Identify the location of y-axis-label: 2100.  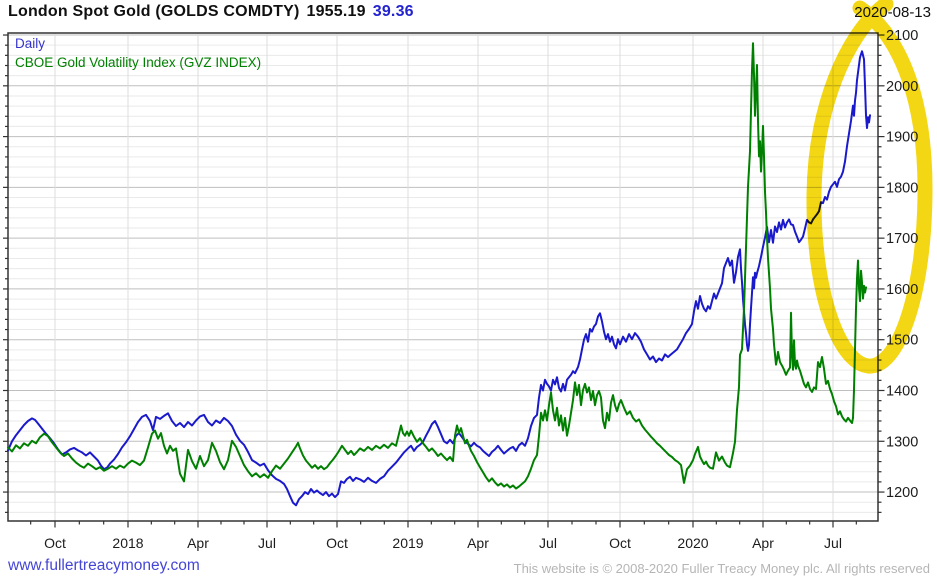
(902, 36).